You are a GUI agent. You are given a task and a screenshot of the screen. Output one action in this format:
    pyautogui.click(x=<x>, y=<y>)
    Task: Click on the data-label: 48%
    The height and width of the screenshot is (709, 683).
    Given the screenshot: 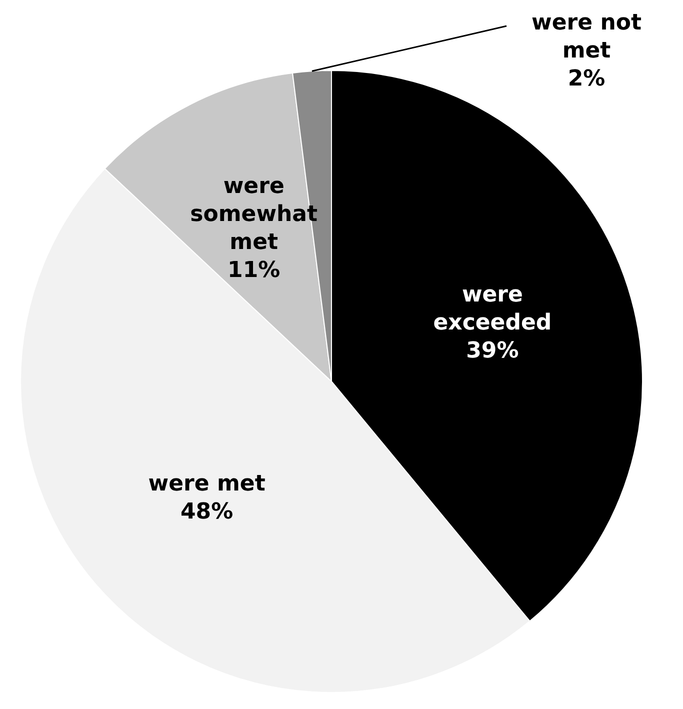 What is the action you would take?
    pyautogui.click(x=207, y=511)
    